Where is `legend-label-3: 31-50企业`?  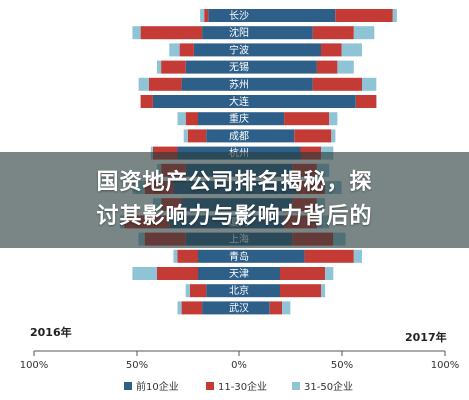
legend-label-3: 31-50企业 is located at coordinates (328, 386).